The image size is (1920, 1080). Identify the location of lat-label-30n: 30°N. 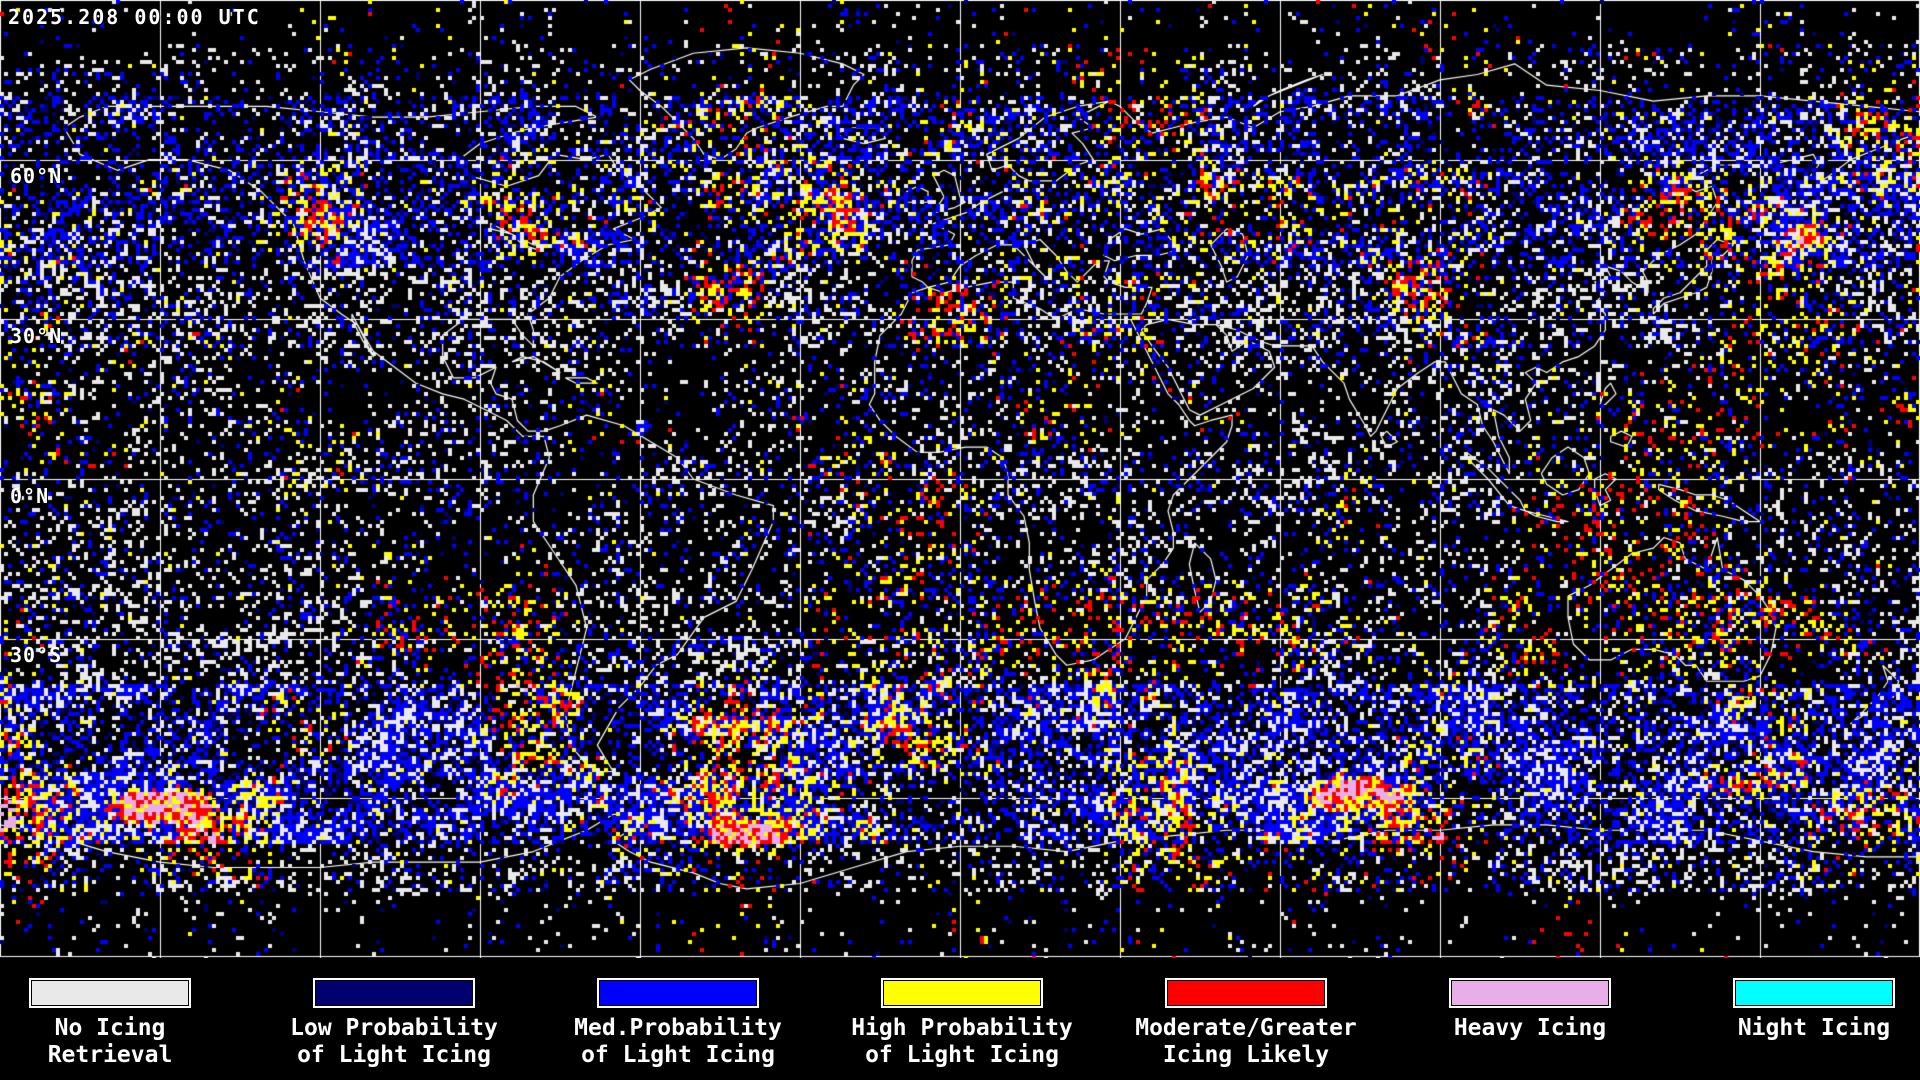
(36, 336).